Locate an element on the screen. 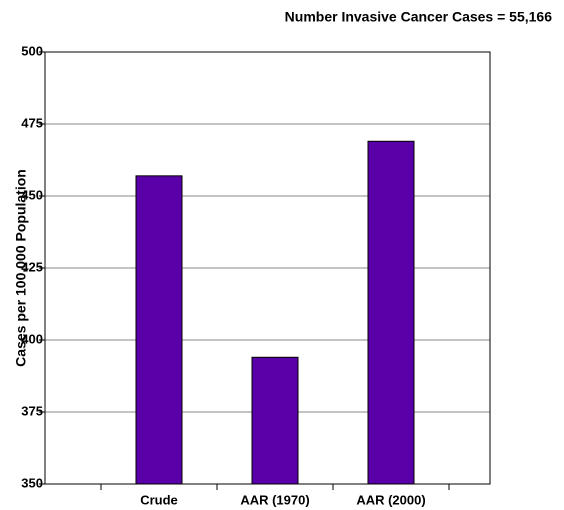  y-tick-label: 500 is located at coordinates (32, 50).